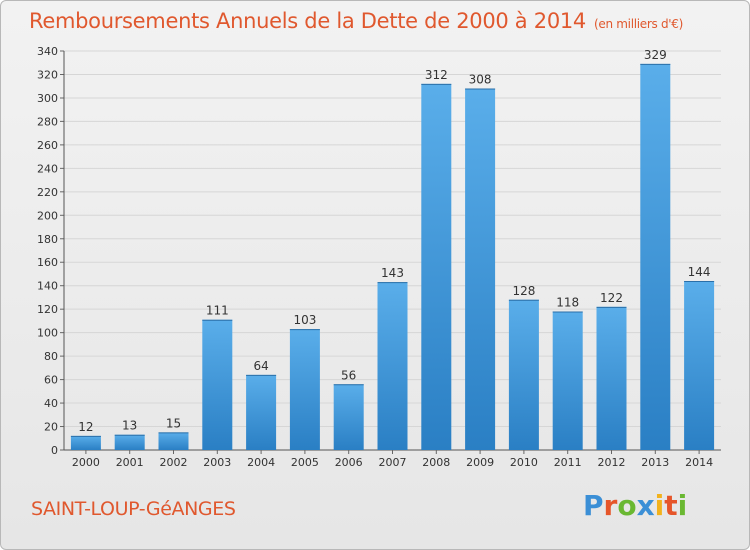 The height and width of the screenshot is (550, 750). What do you see at coordinates (47, 309) in the screenshot?
I see `y-tick-label: 120` at bounding box center [47, 309].